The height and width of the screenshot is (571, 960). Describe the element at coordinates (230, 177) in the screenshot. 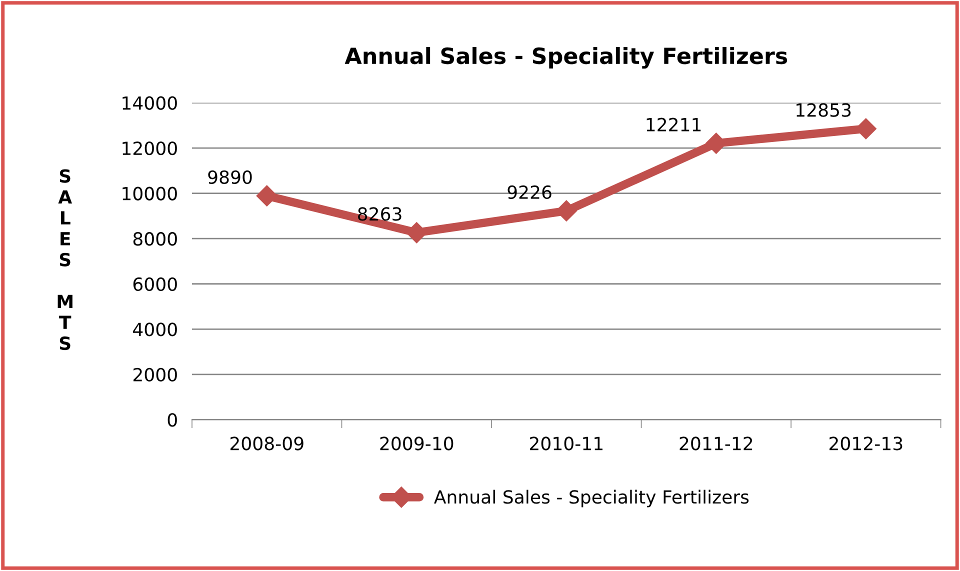

I see `data-label: 9890` at that location.